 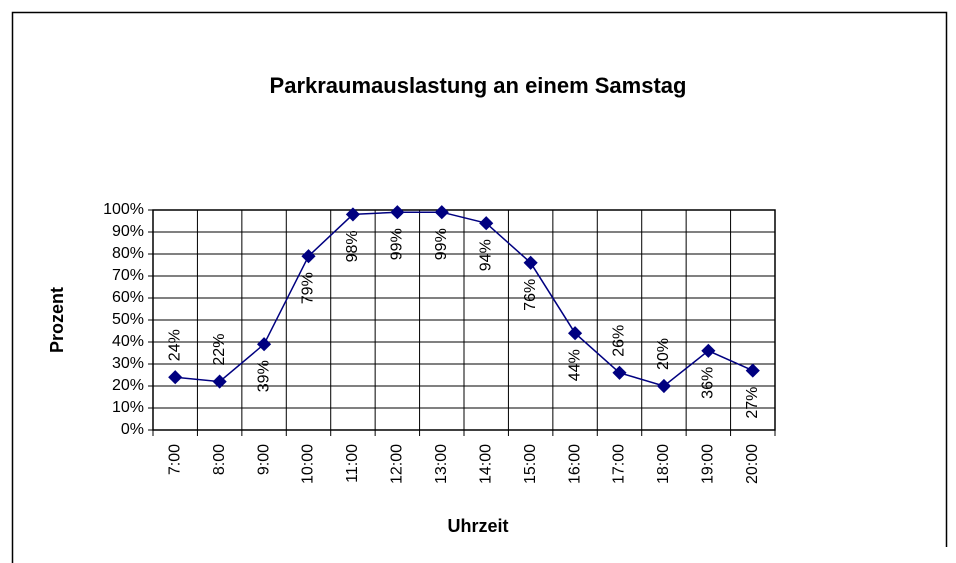 I want to click on y-tick-label: 100%, so click(x=123, y=209).